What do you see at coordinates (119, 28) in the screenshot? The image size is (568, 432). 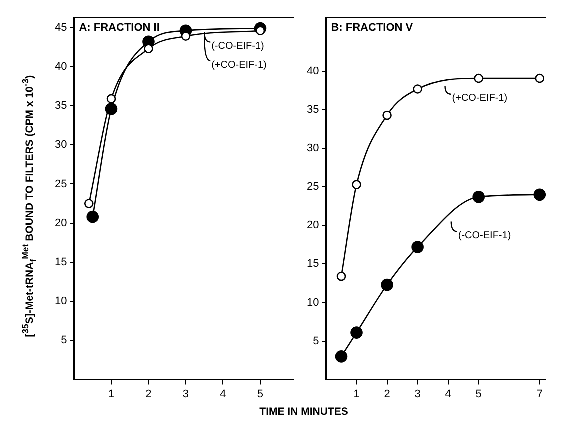 I see `chart-title: A: FRACTION II` at bounding box center [119, 28].